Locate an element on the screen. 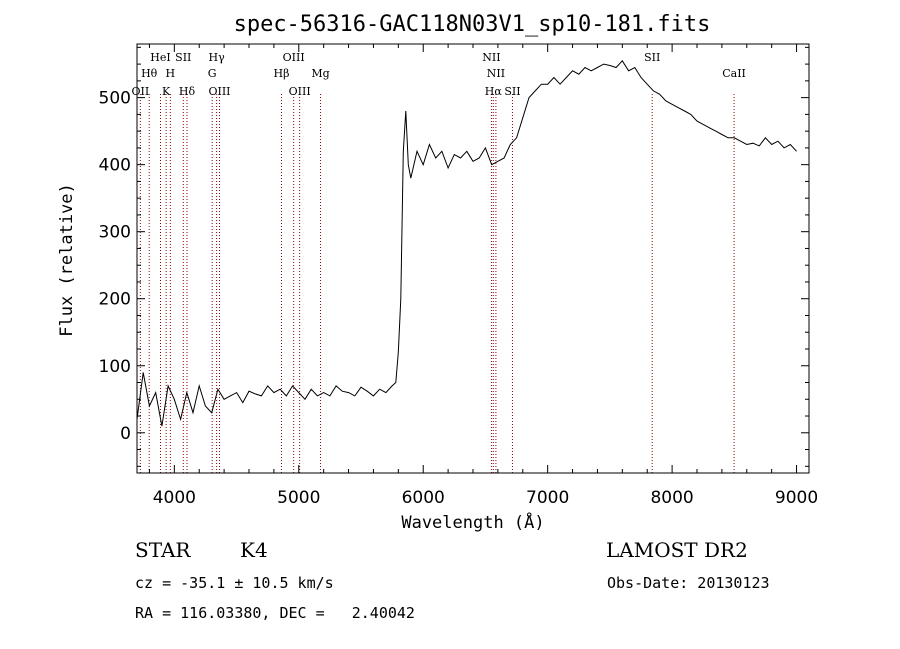  x-tick-label: 4000 is located at coordinates (174, 498).